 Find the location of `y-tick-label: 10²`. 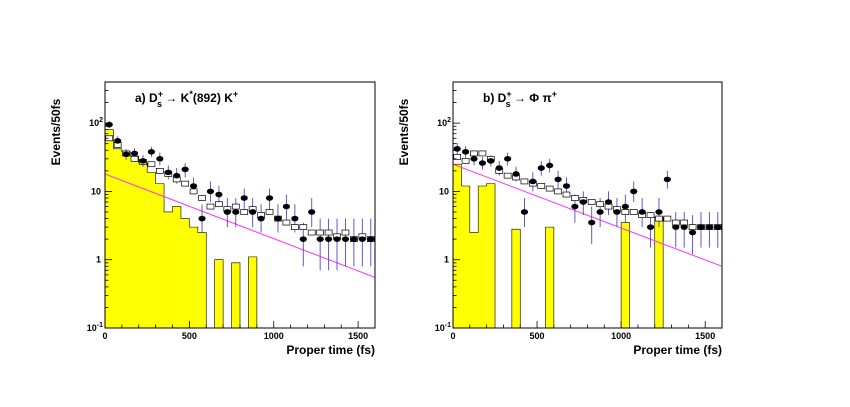

y-tick-label: 10² is located at coordinates (96, 122).